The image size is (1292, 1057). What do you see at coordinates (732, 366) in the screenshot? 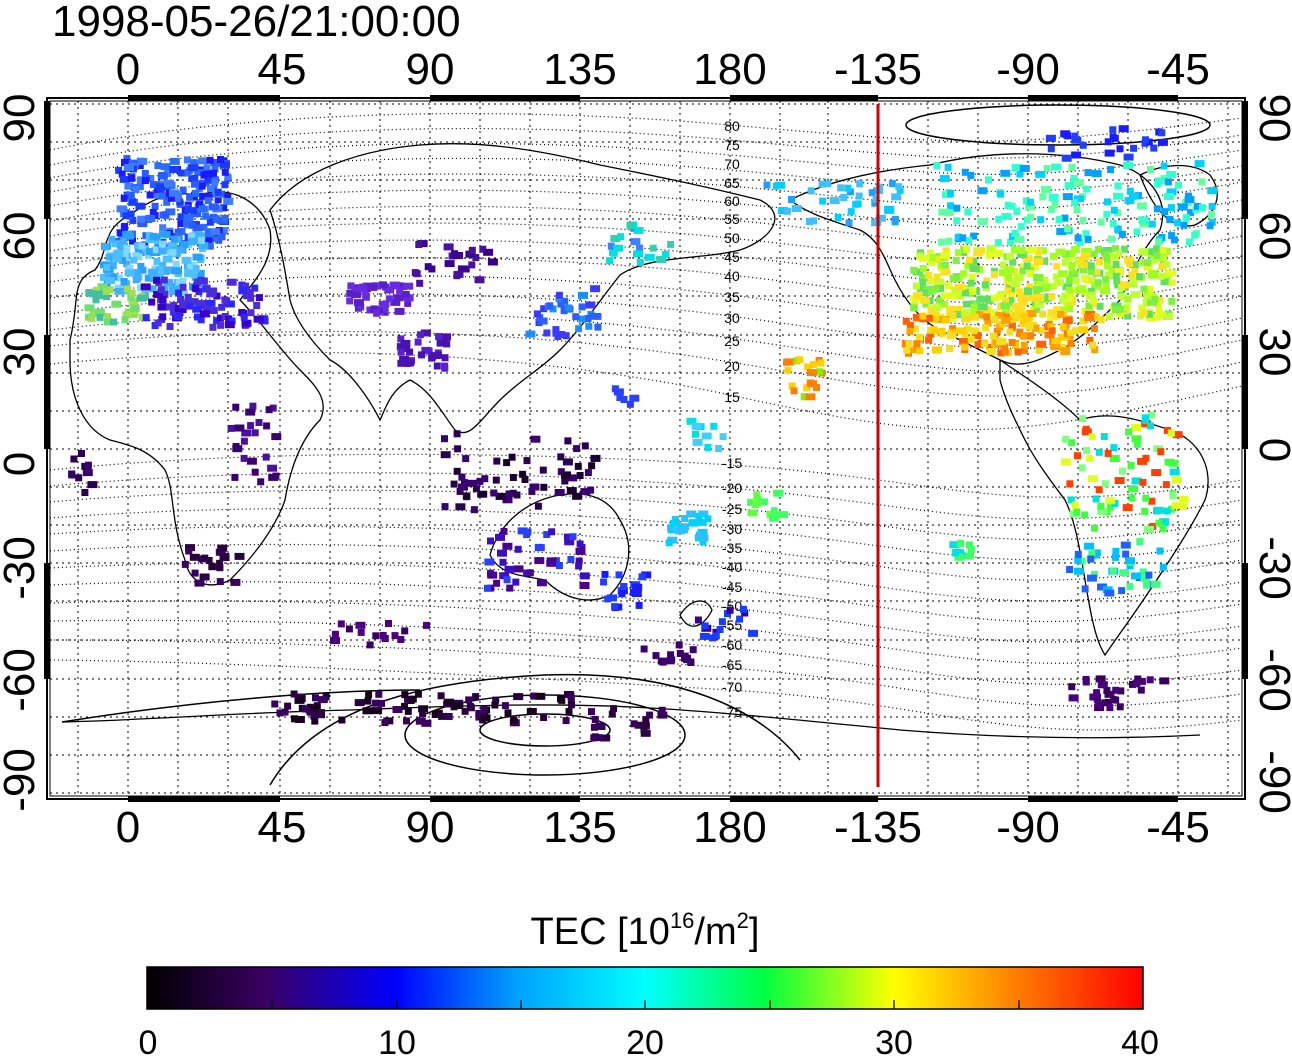
I see `contour-label: 20` at bounding box center [732, 366].